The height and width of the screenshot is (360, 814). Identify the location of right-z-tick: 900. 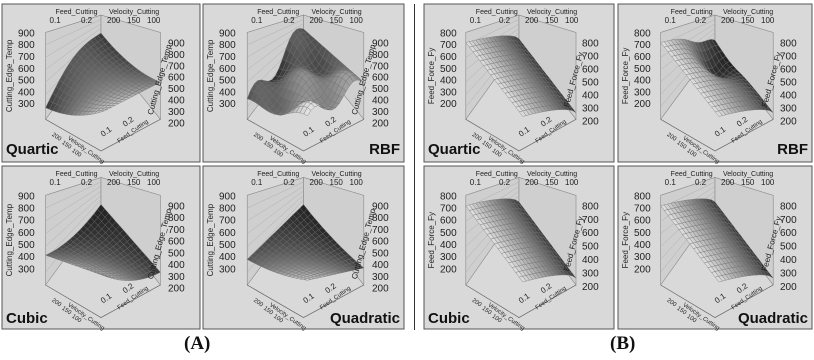
(176, 43).